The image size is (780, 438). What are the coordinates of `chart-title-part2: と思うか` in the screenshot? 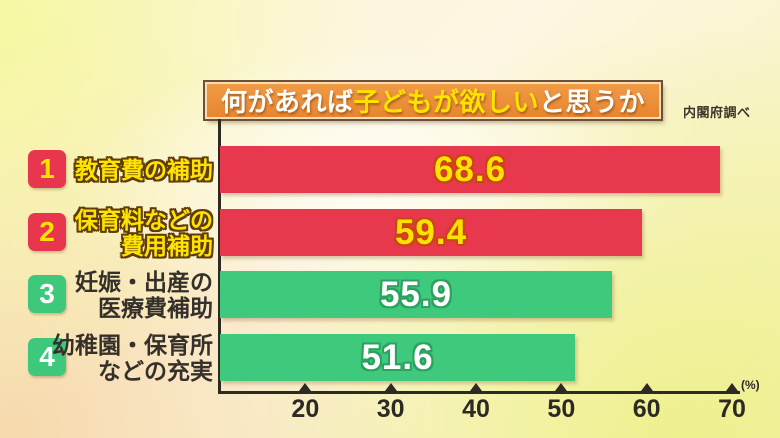 It's located at (592, 102).